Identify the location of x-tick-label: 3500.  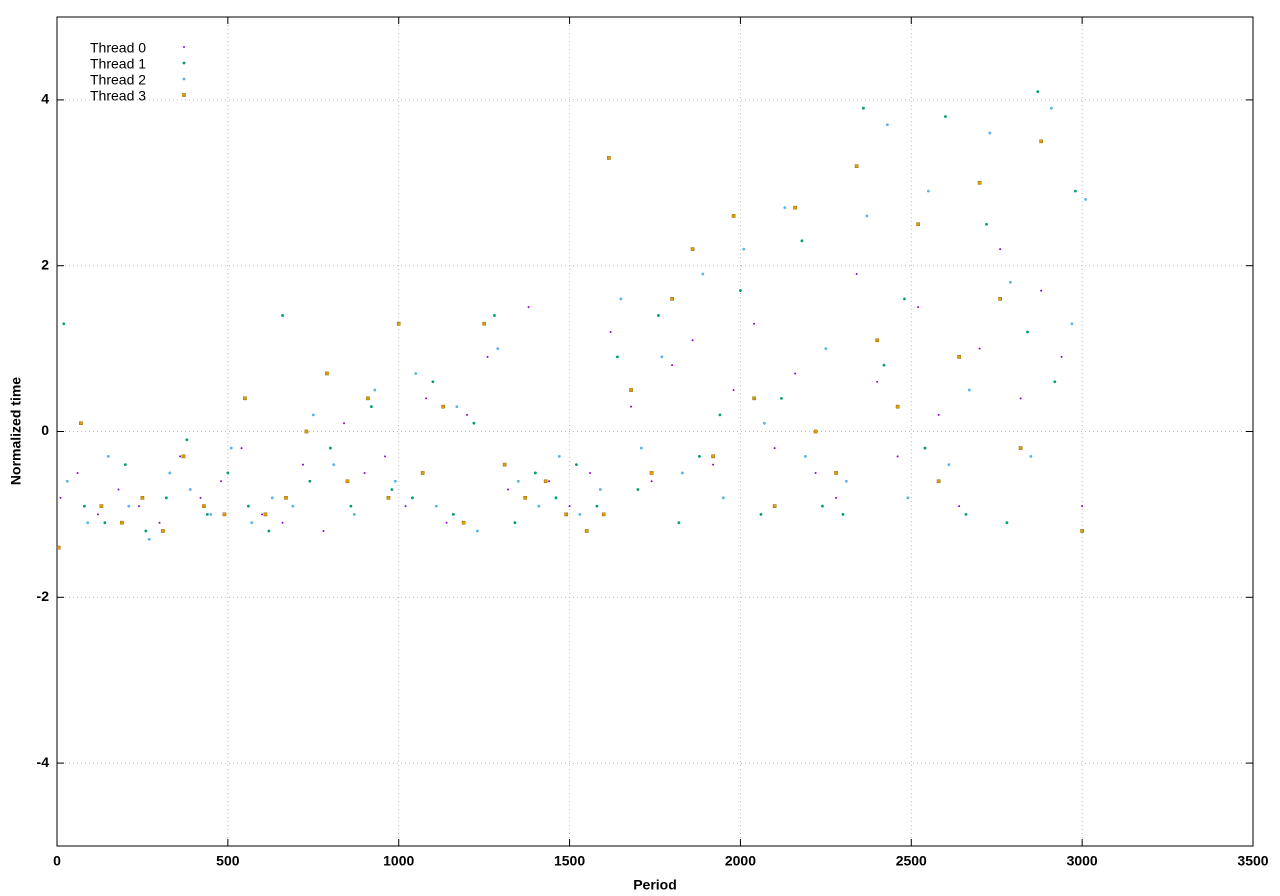
(1252, 861).